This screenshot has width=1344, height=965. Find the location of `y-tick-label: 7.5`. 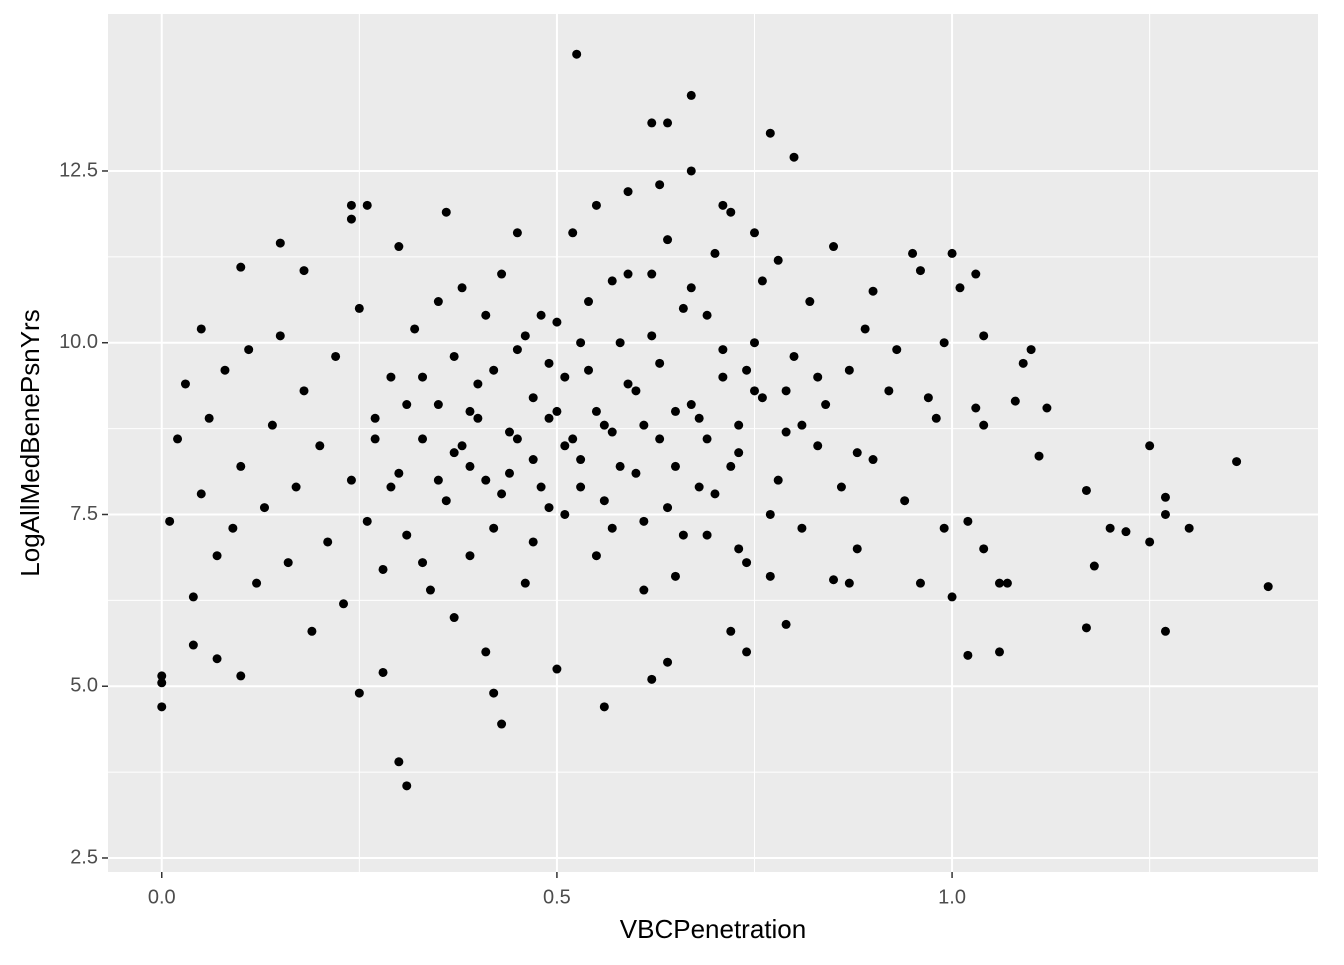

y-tick-label: 7.5 is located at coordinates (84, 514).